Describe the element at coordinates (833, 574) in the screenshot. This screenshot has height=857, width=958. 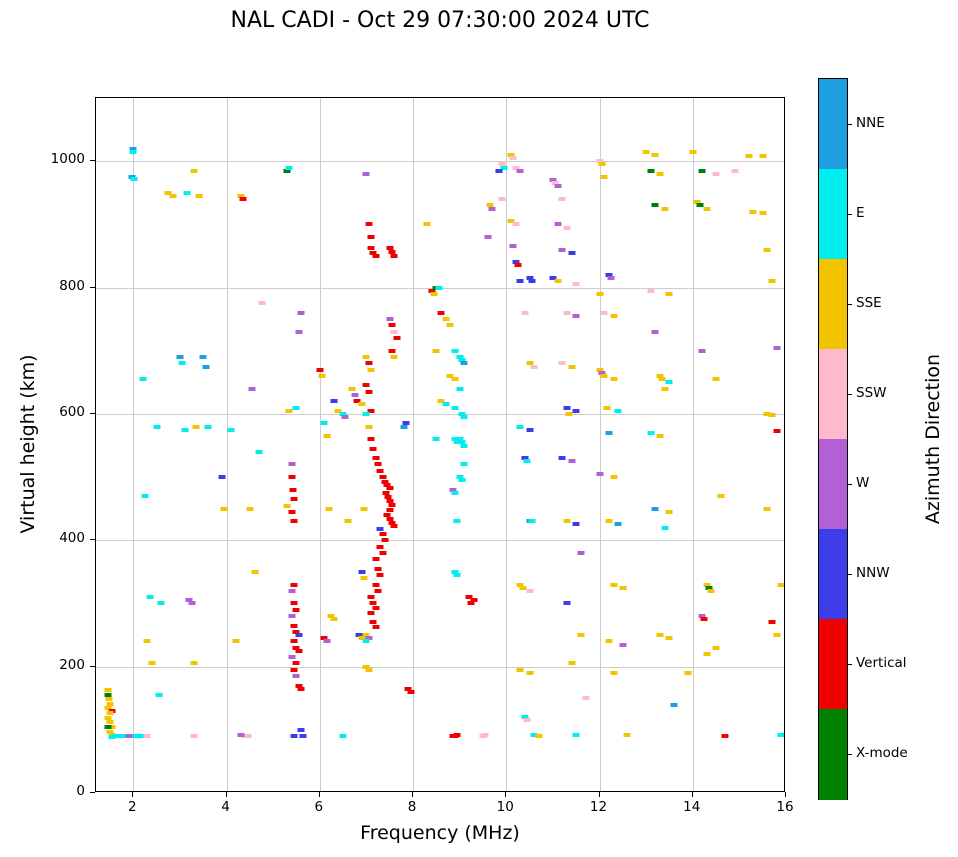
I see `colorbar-segment-nnw` at that location.